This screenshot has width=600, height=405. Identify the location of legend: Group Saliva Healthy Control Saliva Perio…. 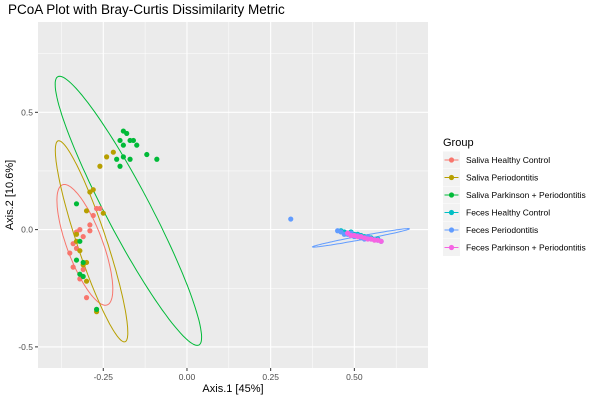
(514, 196).